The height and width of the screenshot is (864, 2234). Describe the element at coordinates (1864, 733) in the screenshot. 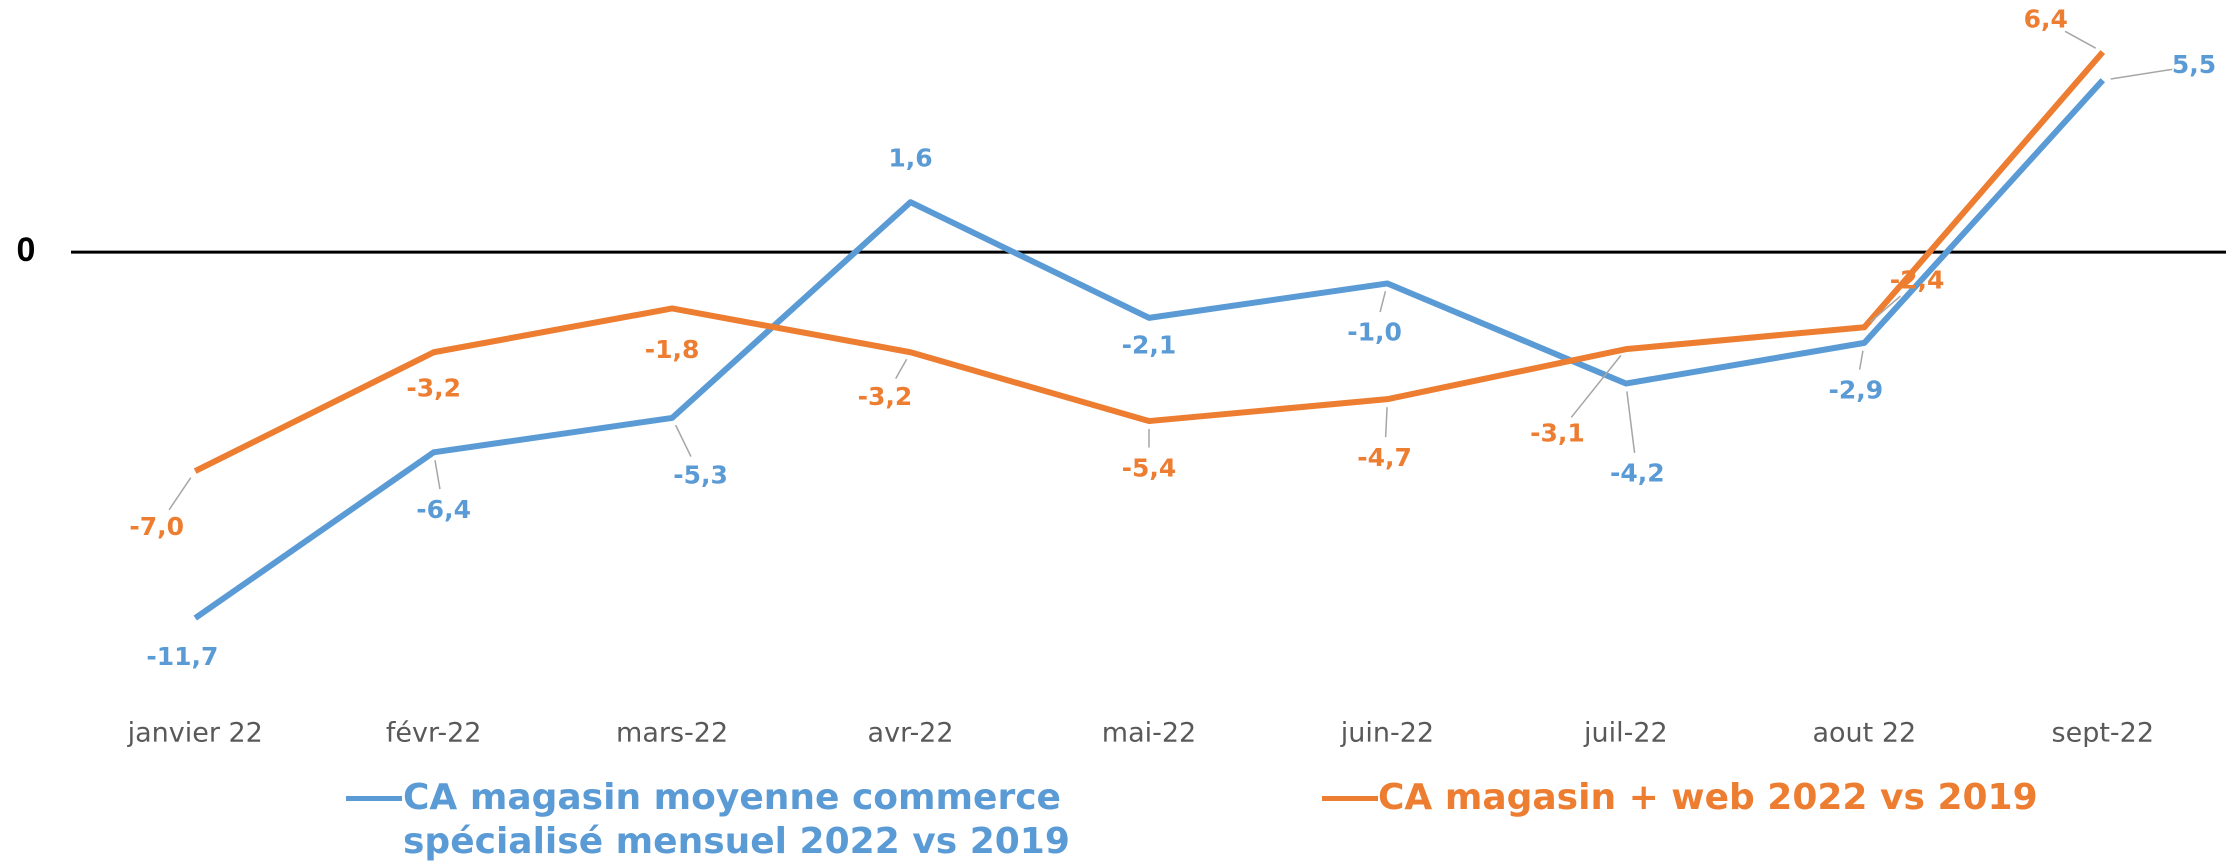

I see `x-tick-label: aout 22` at that location.